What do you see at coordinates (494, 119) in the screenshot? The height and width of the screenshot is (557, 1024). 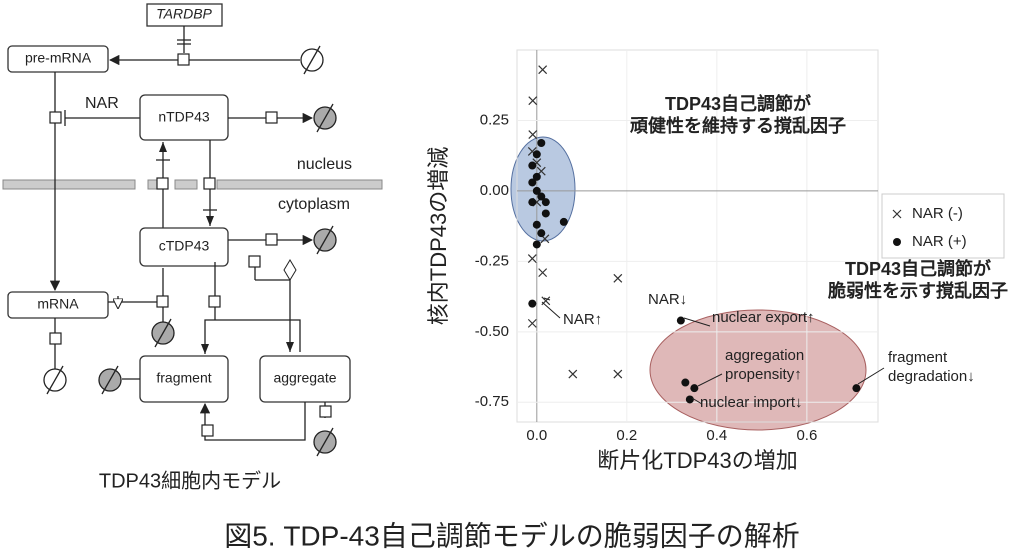 I see `y-tick-label: 0.25` at bounding box center [494, 119].